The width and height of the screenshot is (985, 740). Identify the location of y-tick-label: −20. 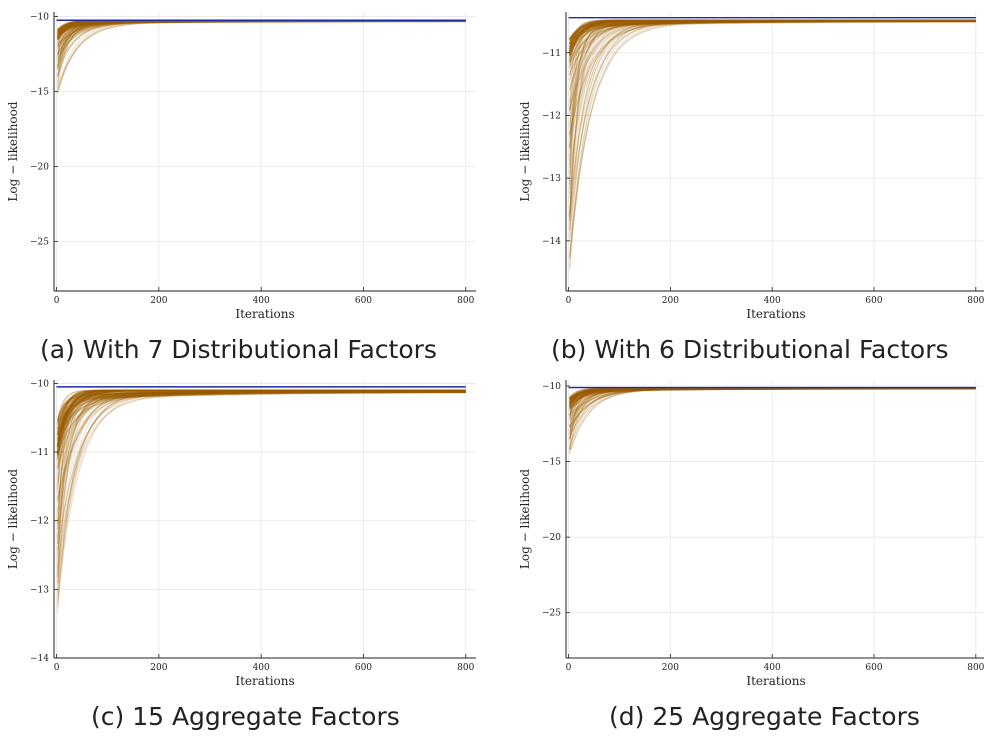
(551, 538).